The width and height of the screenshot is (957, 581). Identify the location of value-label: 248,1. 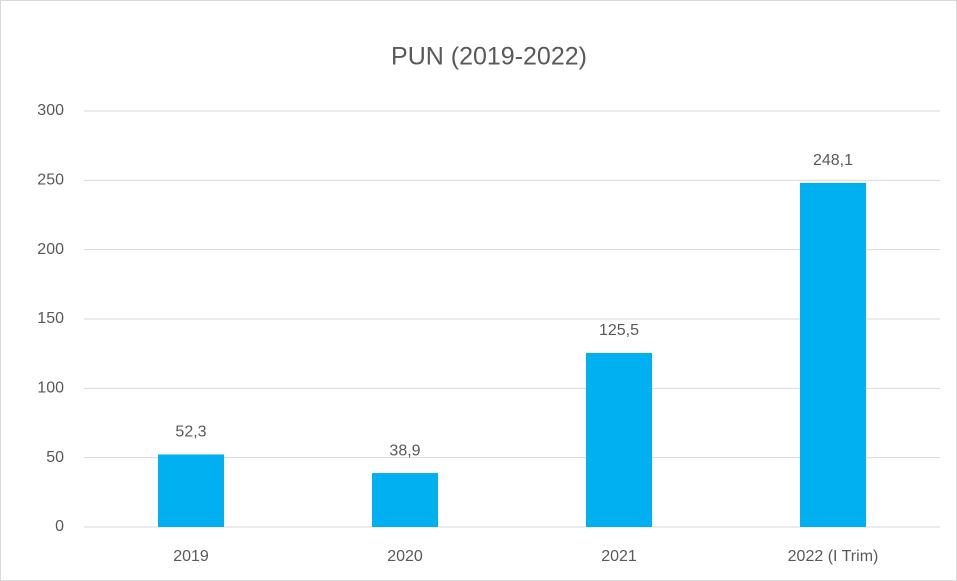
(833, 160).